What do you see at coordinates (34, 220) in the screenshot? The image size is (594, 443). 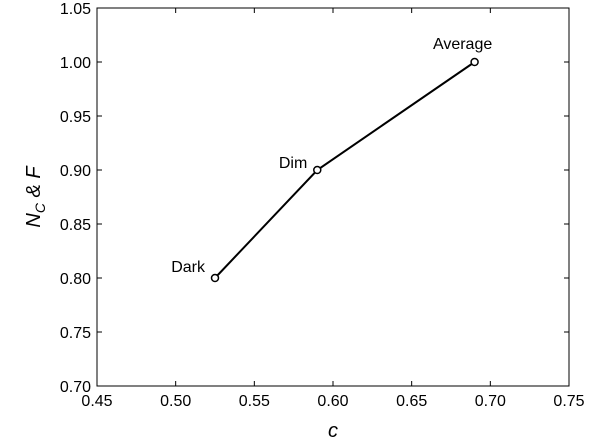 I see `y-axis-label-n: N` at bounding box center [34, 220].